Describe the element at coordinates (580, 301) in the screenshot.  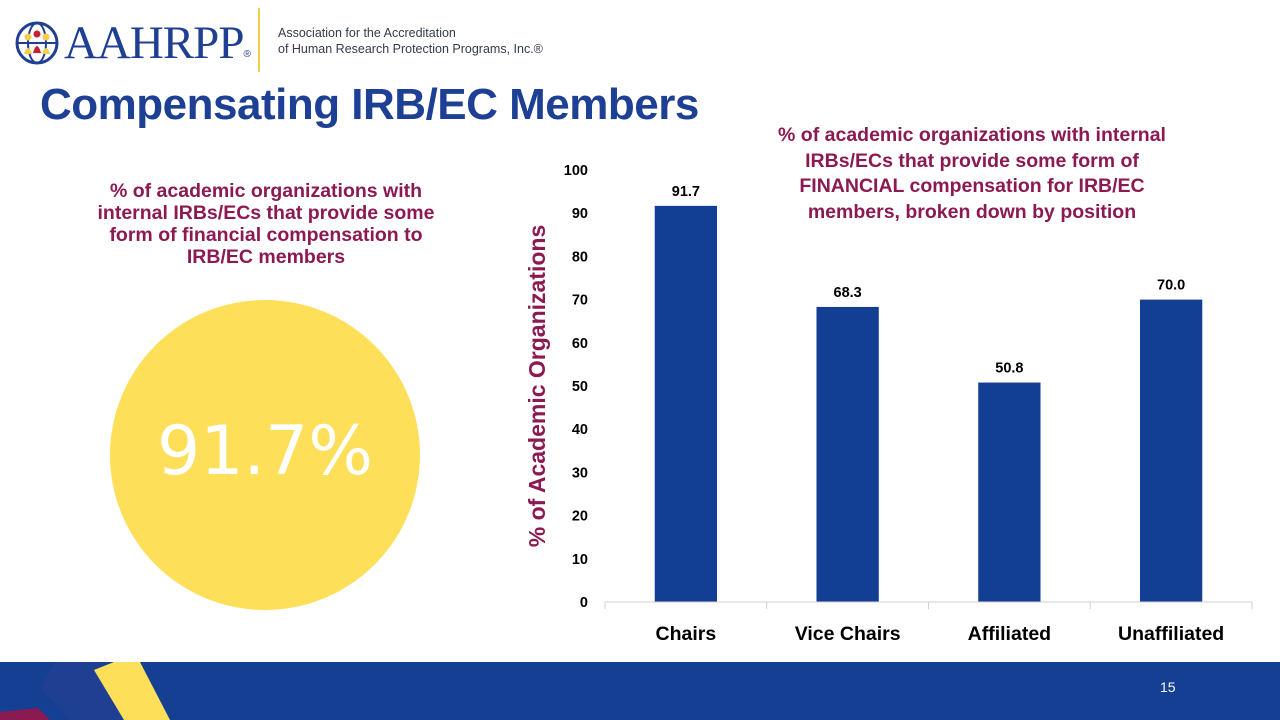
I see `y-tick-label: 70` at that location.